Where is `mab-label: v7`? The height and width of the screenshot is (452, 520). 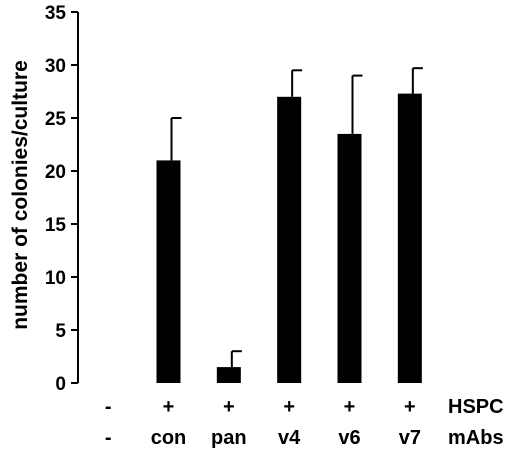
mab-label: v7 is located at coordinates (410, 438).